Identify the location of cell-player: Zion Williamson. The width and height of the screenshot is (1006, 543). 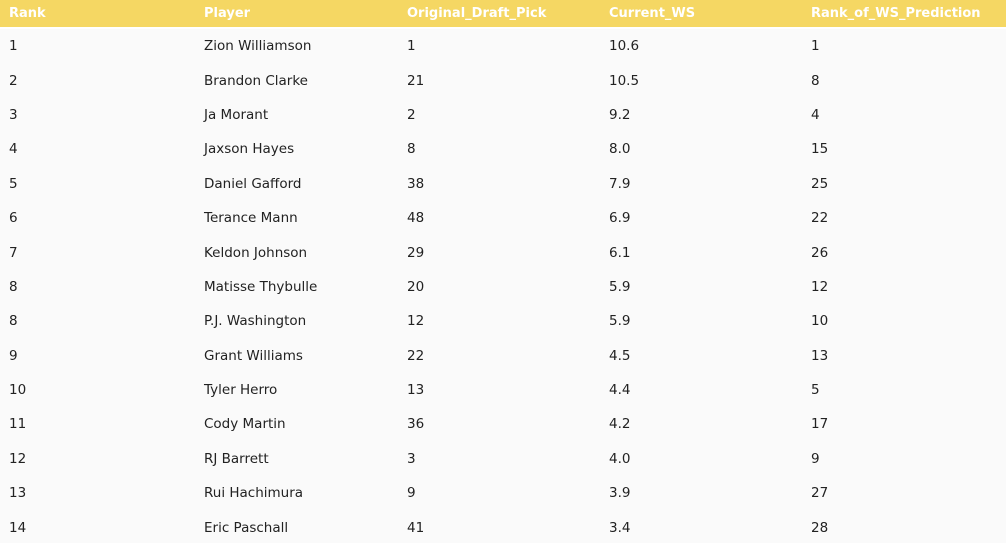
(258, 46).